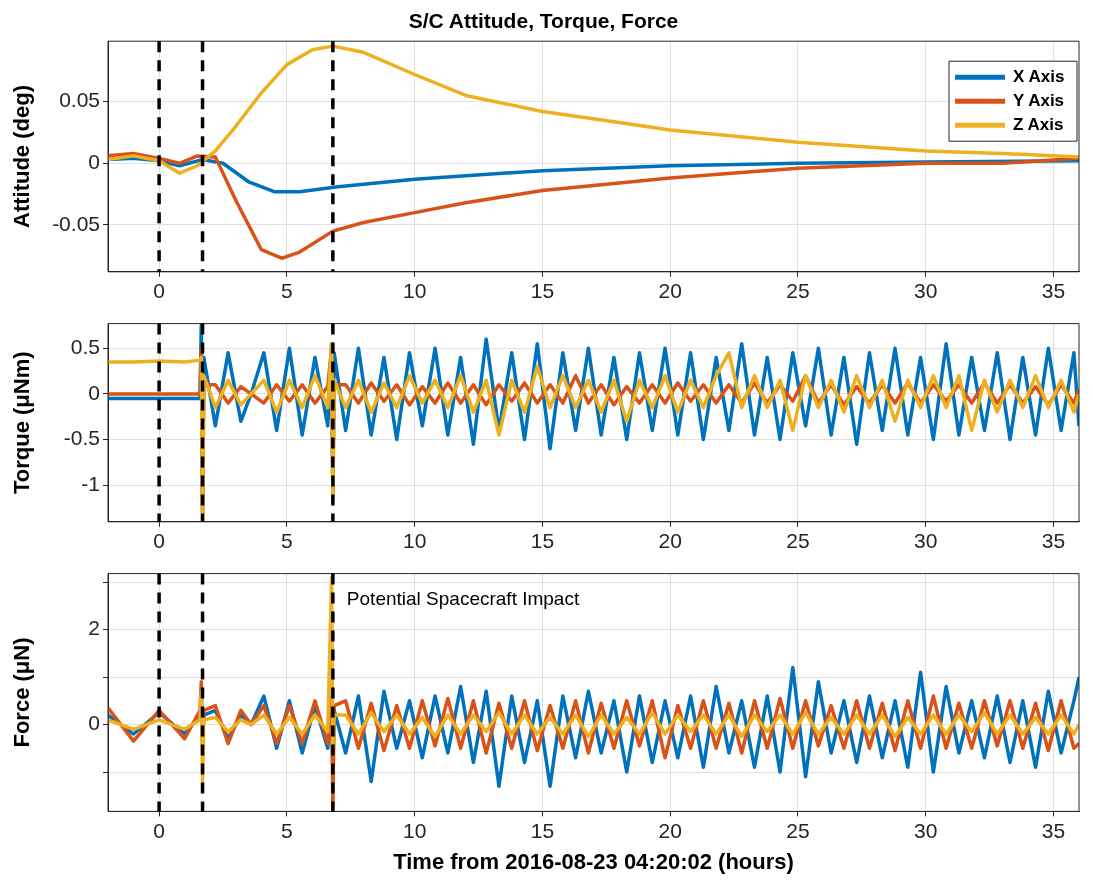  Describe the element at coordinates (543, 21) in the screenshot. I see `chart-title: S/C Attitude, Torque, Force` at that location.